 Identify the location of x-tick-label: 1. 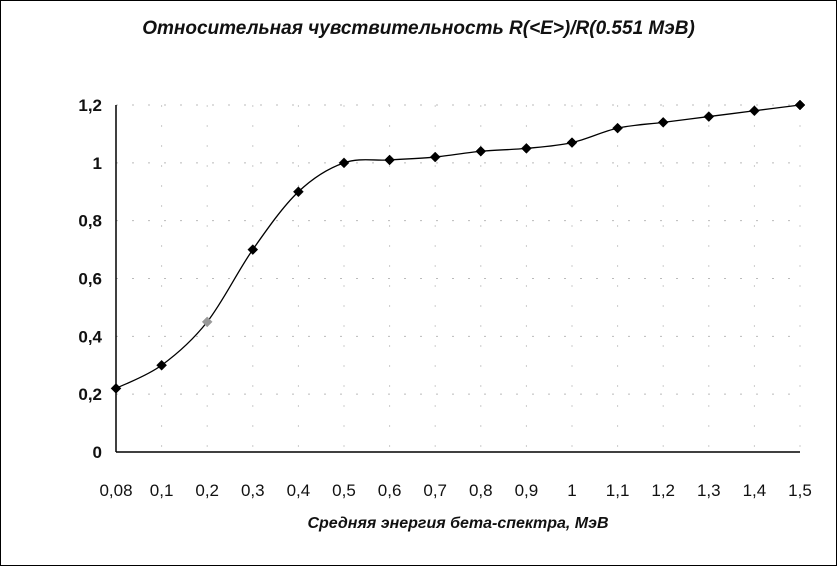
(571, 490).